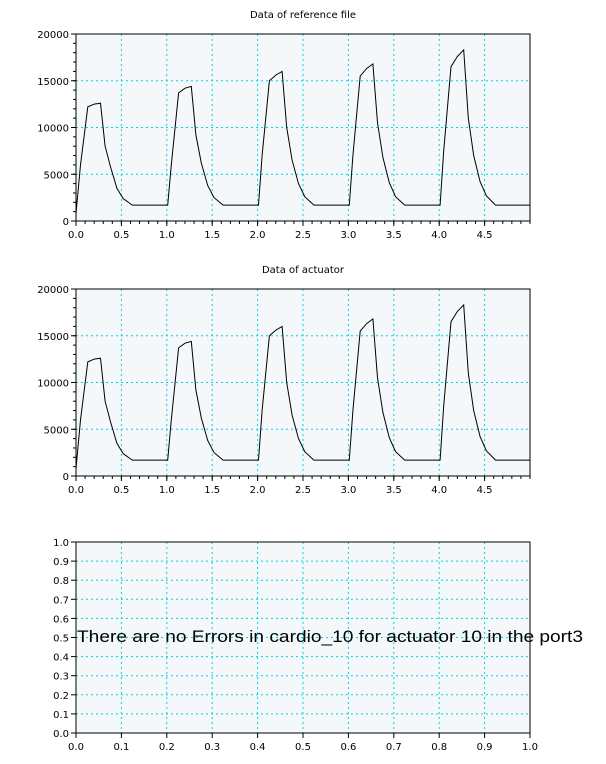 The image size is (606, 764). What do you see at coordinates (485, 747) in the screenshot?
I see `x-tick-label: 0.9` at bounding box center [485, 747].